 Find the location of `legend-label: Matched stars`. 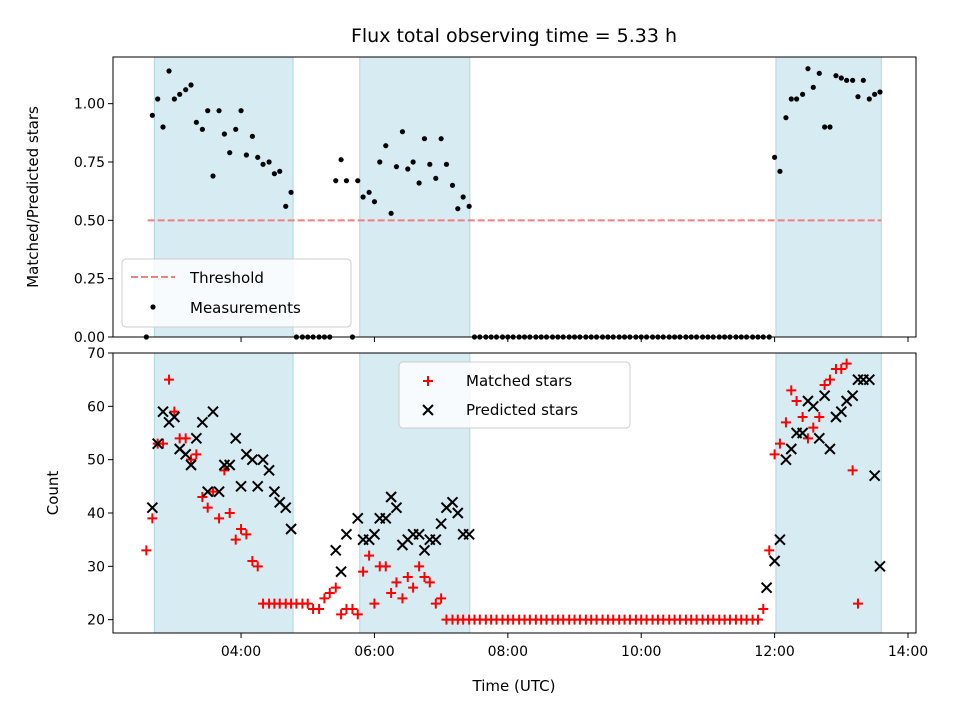

legend-label: Matched stars is located at coordinates (519, 381).